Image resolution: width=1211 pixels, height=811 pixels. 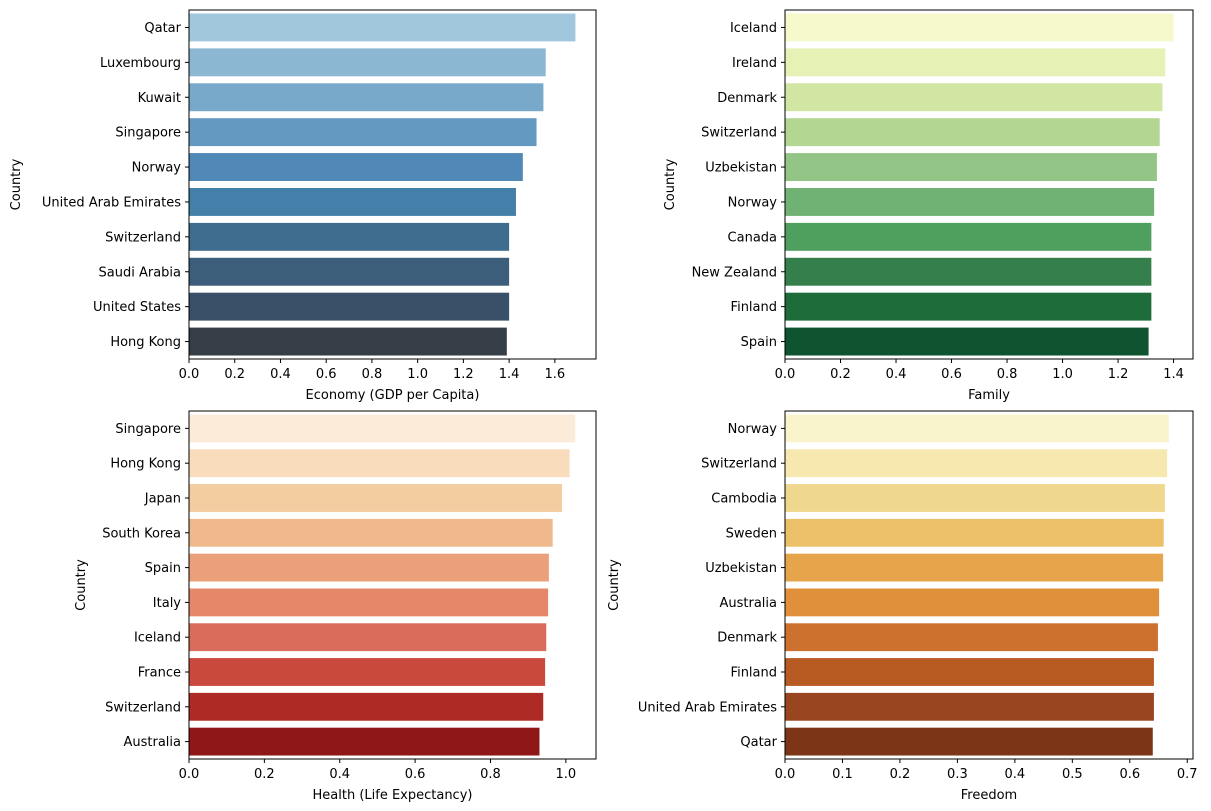 What do you see at coordinates (1187, 774) in the screenshot?
I see `x-tick-label: 0.7` at bounding box center [1187, 774].